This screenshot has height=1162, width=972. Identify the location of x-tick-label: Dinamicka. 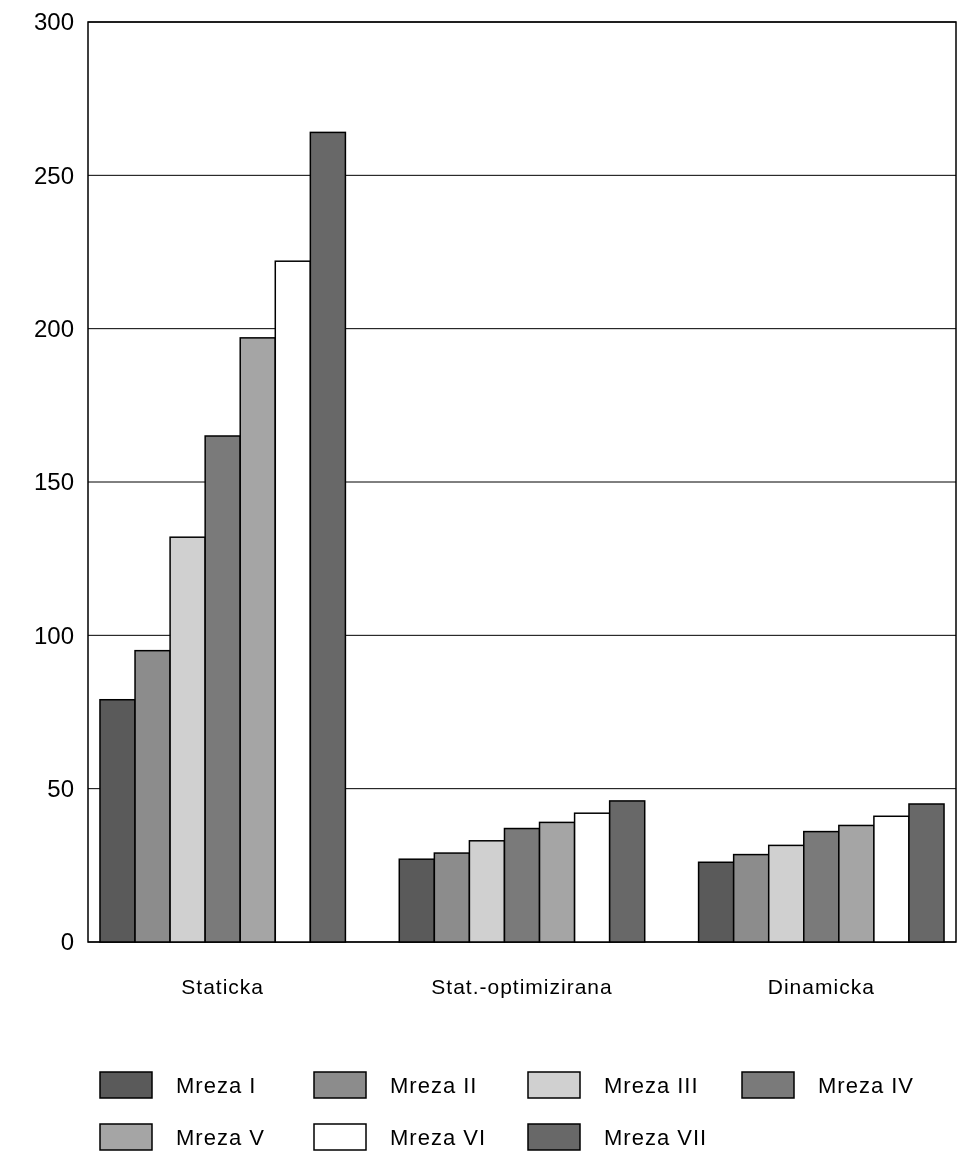
(821, 986).